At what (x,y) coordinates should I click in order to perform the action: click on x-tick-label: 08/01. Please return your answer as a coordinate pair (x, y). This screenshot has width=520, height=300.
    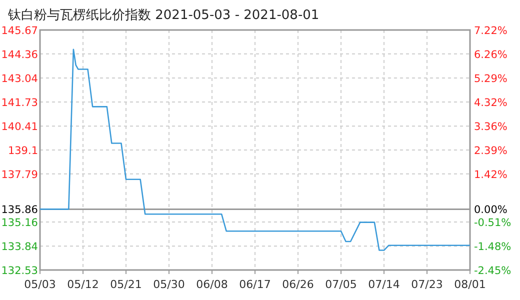
    Looking at the image, I should click on (470, 284).